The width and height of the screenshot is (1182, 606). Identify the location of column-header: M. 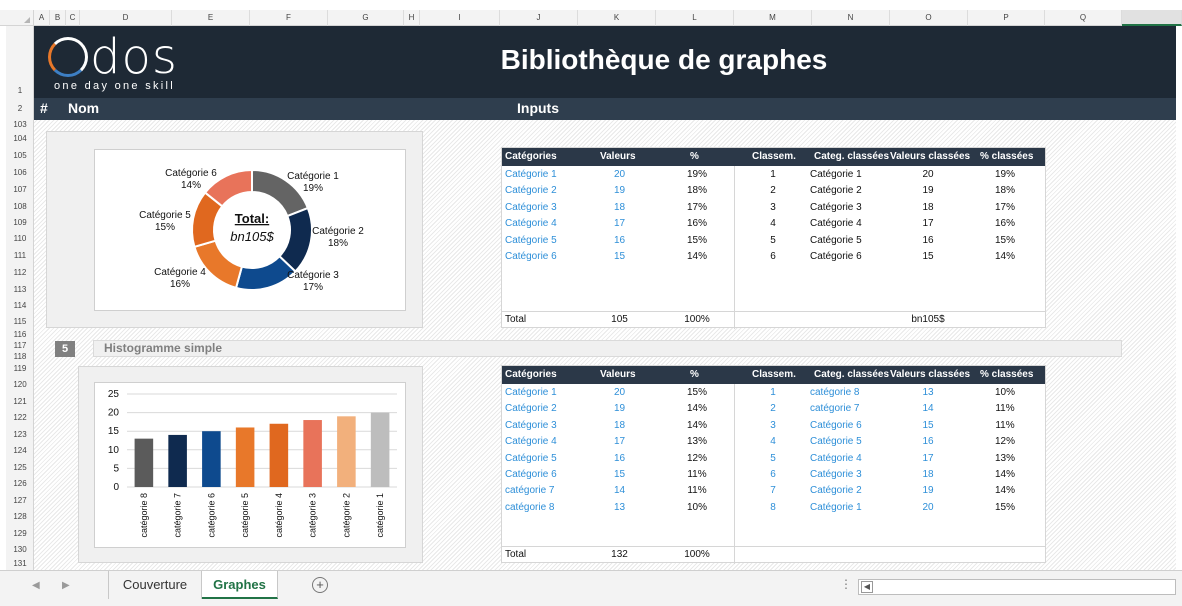
(773, 18).